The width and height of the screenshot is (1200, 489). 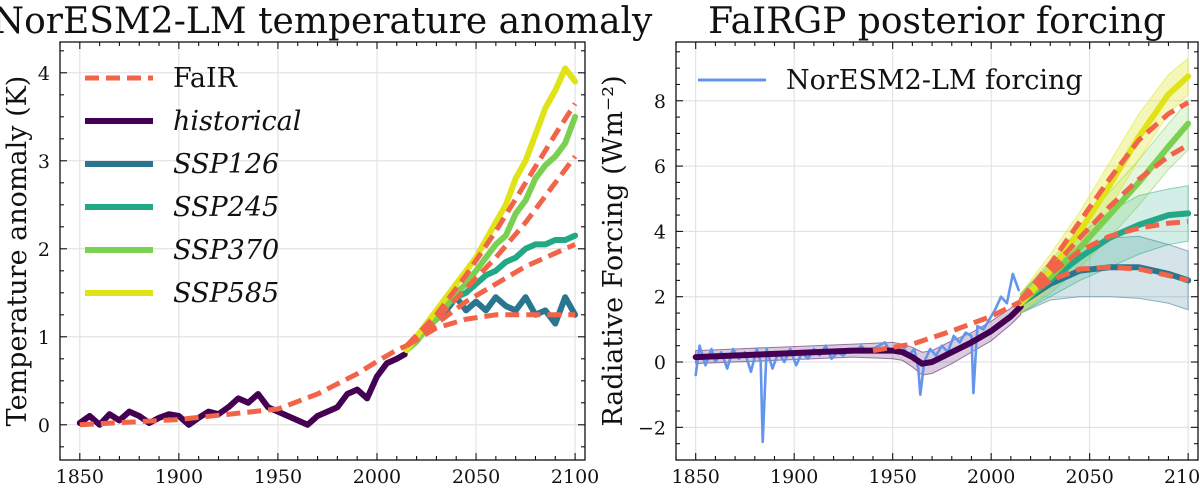 I want to click on forcing-series-fair-historical, so click(x=947, y=326).